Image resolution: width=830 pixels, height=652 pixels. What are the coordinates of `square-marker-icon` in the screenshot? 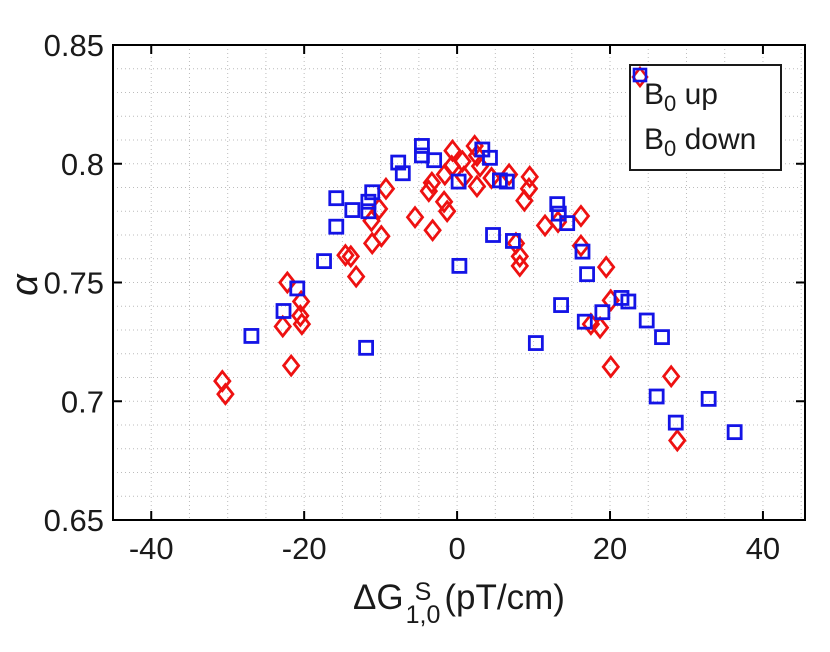 It's located at (640, 75).